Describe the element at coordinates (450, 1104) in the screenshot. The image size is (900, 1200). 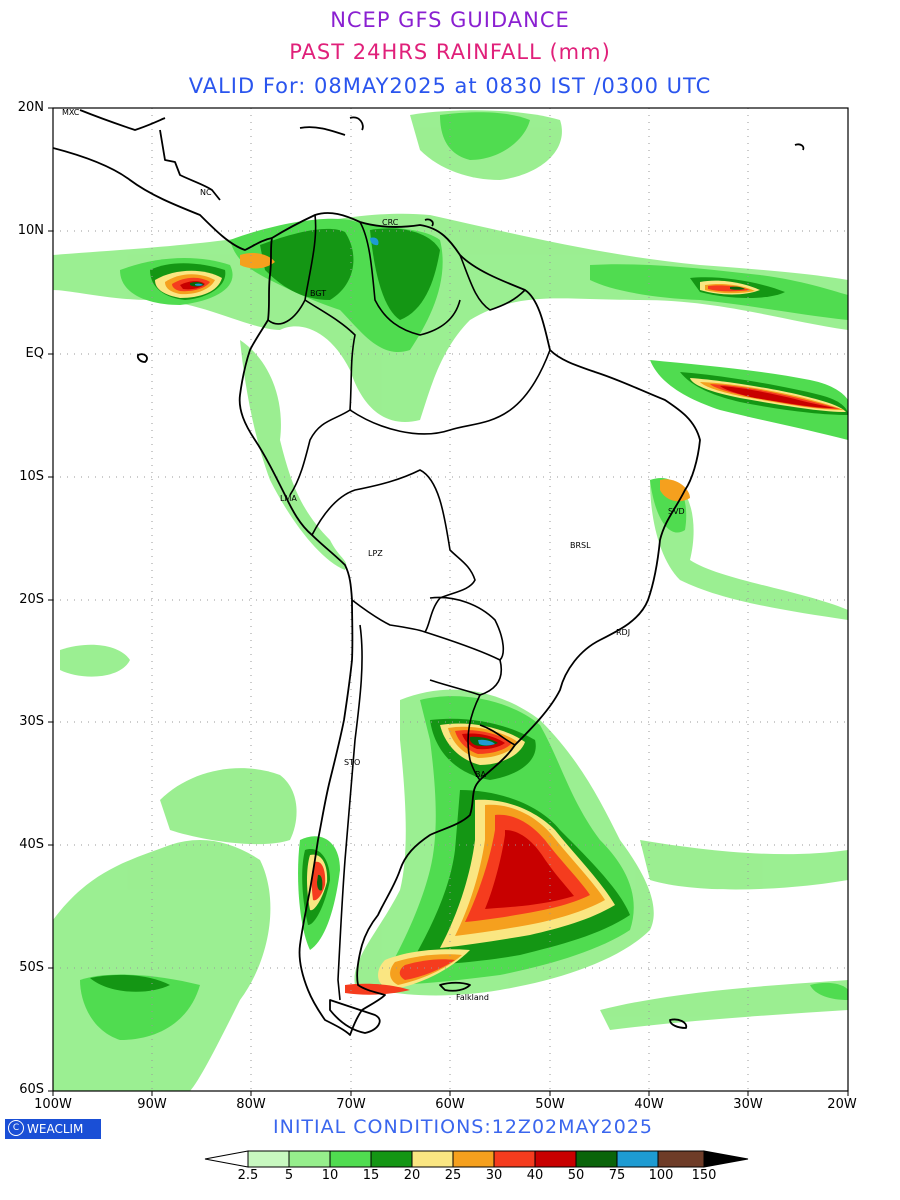
I see `lon-label-60w: 60W` at that location.